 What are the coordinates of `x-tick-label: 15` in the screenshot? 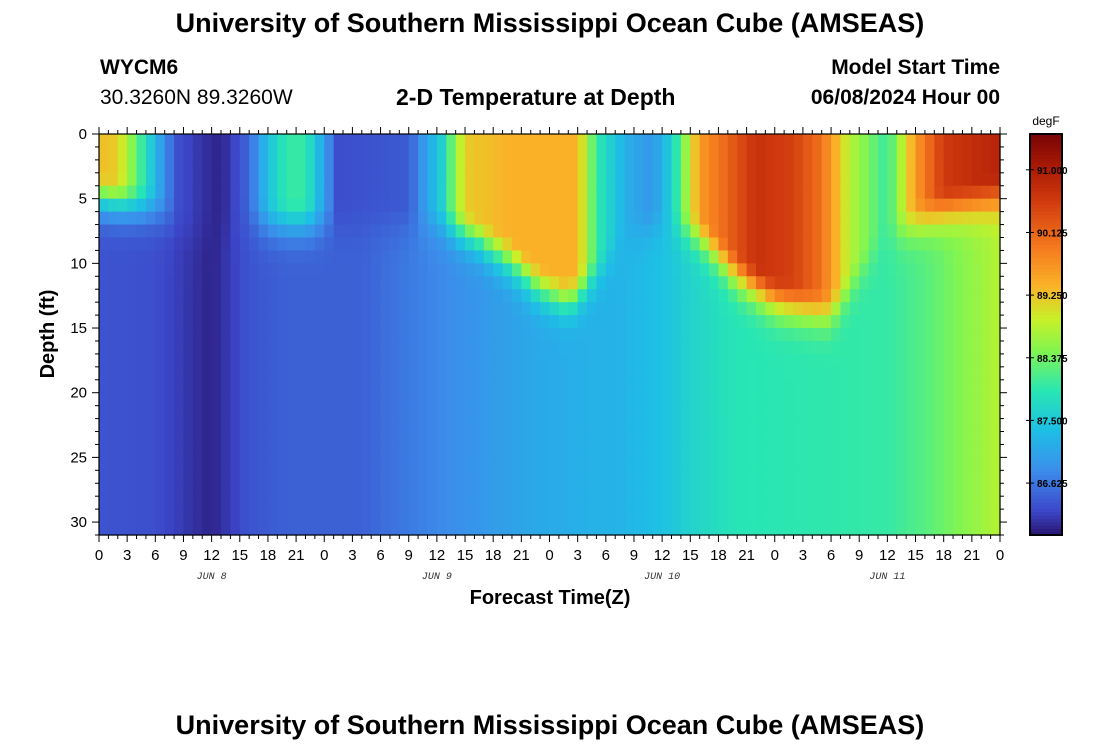 It's located at (915, 555).